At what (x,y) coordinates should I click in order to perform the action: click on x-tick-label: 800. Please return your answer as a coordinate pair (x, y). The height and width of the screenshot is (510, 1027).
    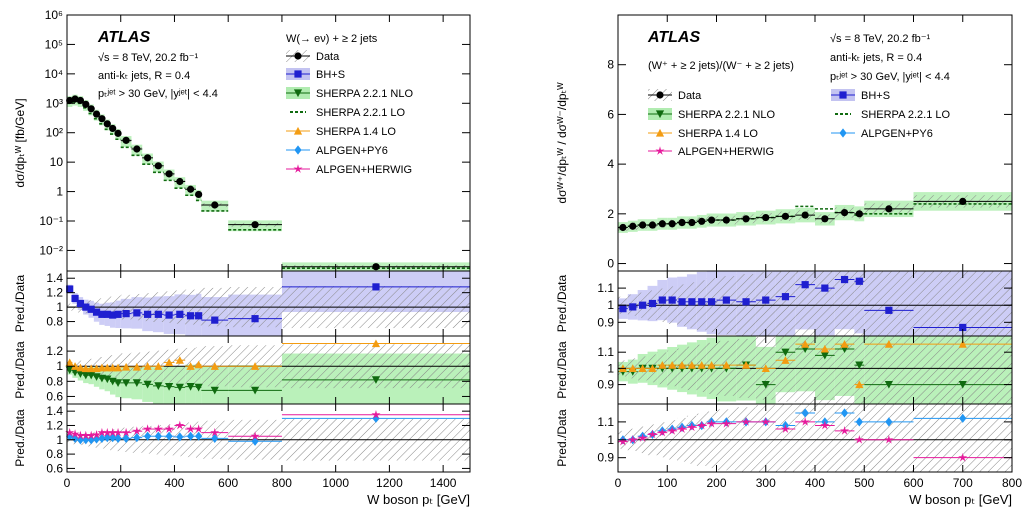
    Looking at the image, I should click on (282, 483).